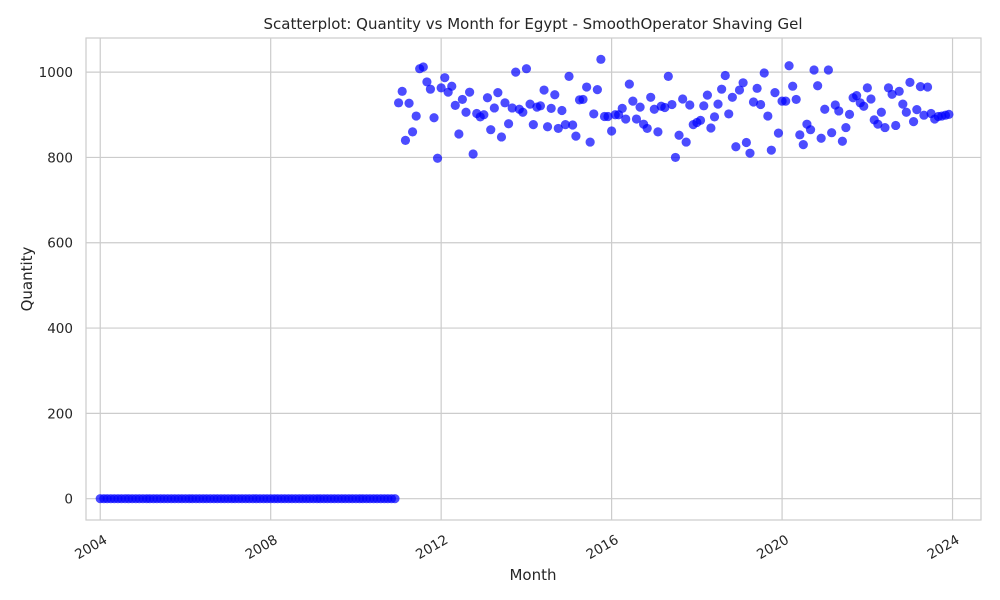 This screenshot has width=1000, height=600. Describe the element at coordinates (56, 73) in the screenshot. I see `y-tick-label: 1000` at that location.